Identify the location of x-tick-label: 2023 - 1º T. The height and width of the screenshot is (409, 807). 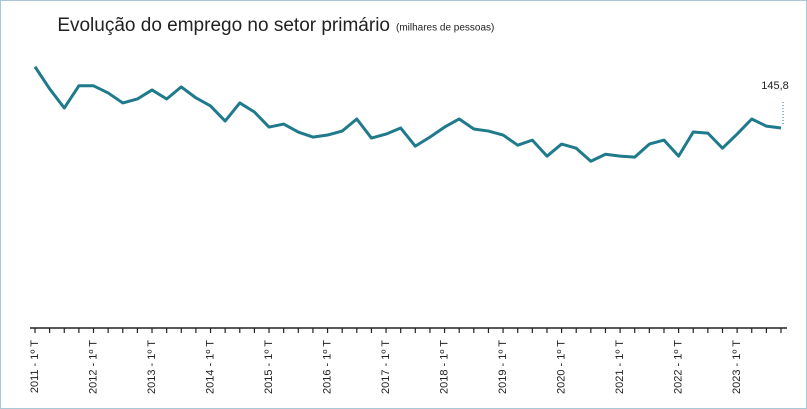
(737, 367).